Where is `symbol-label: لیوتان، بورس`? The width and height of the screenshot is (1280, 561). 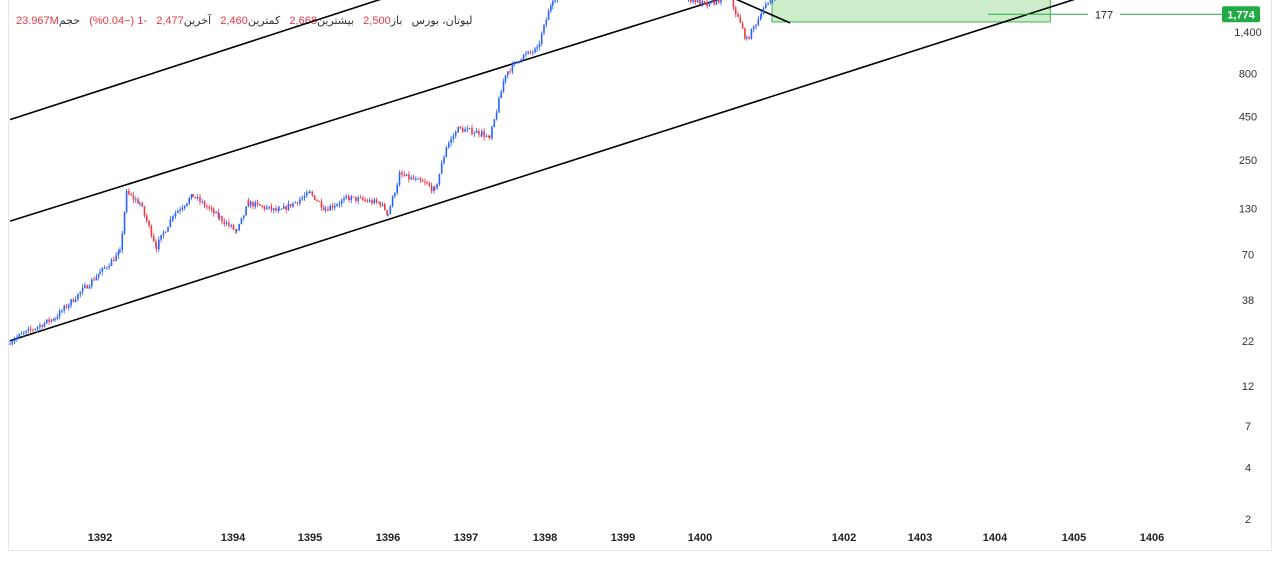 symbol-label: لیوتان، بورس is located at coordinates (442, 21).